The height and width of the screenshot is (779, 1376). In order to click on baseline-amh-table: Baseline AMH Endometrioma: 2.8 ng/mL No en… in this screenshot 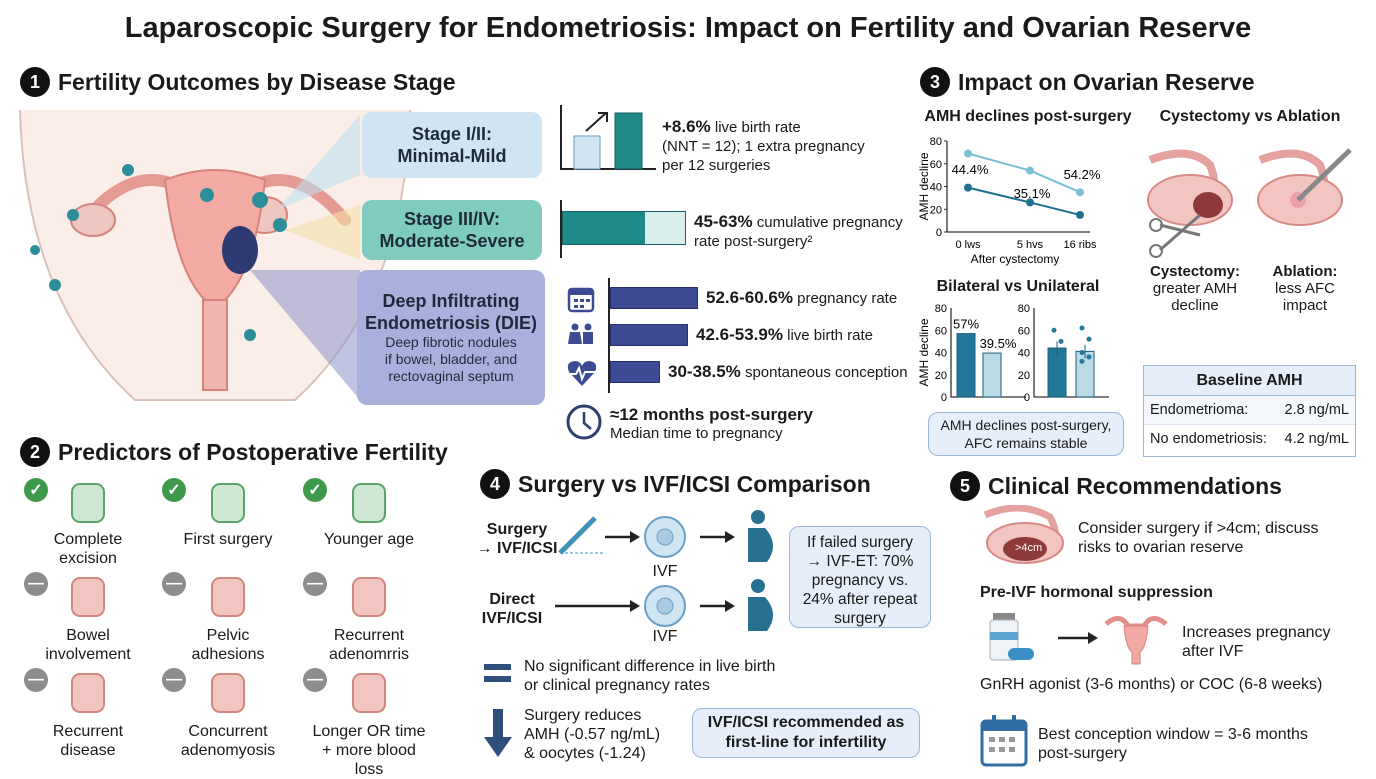, I will do `click(1249, 411)`.